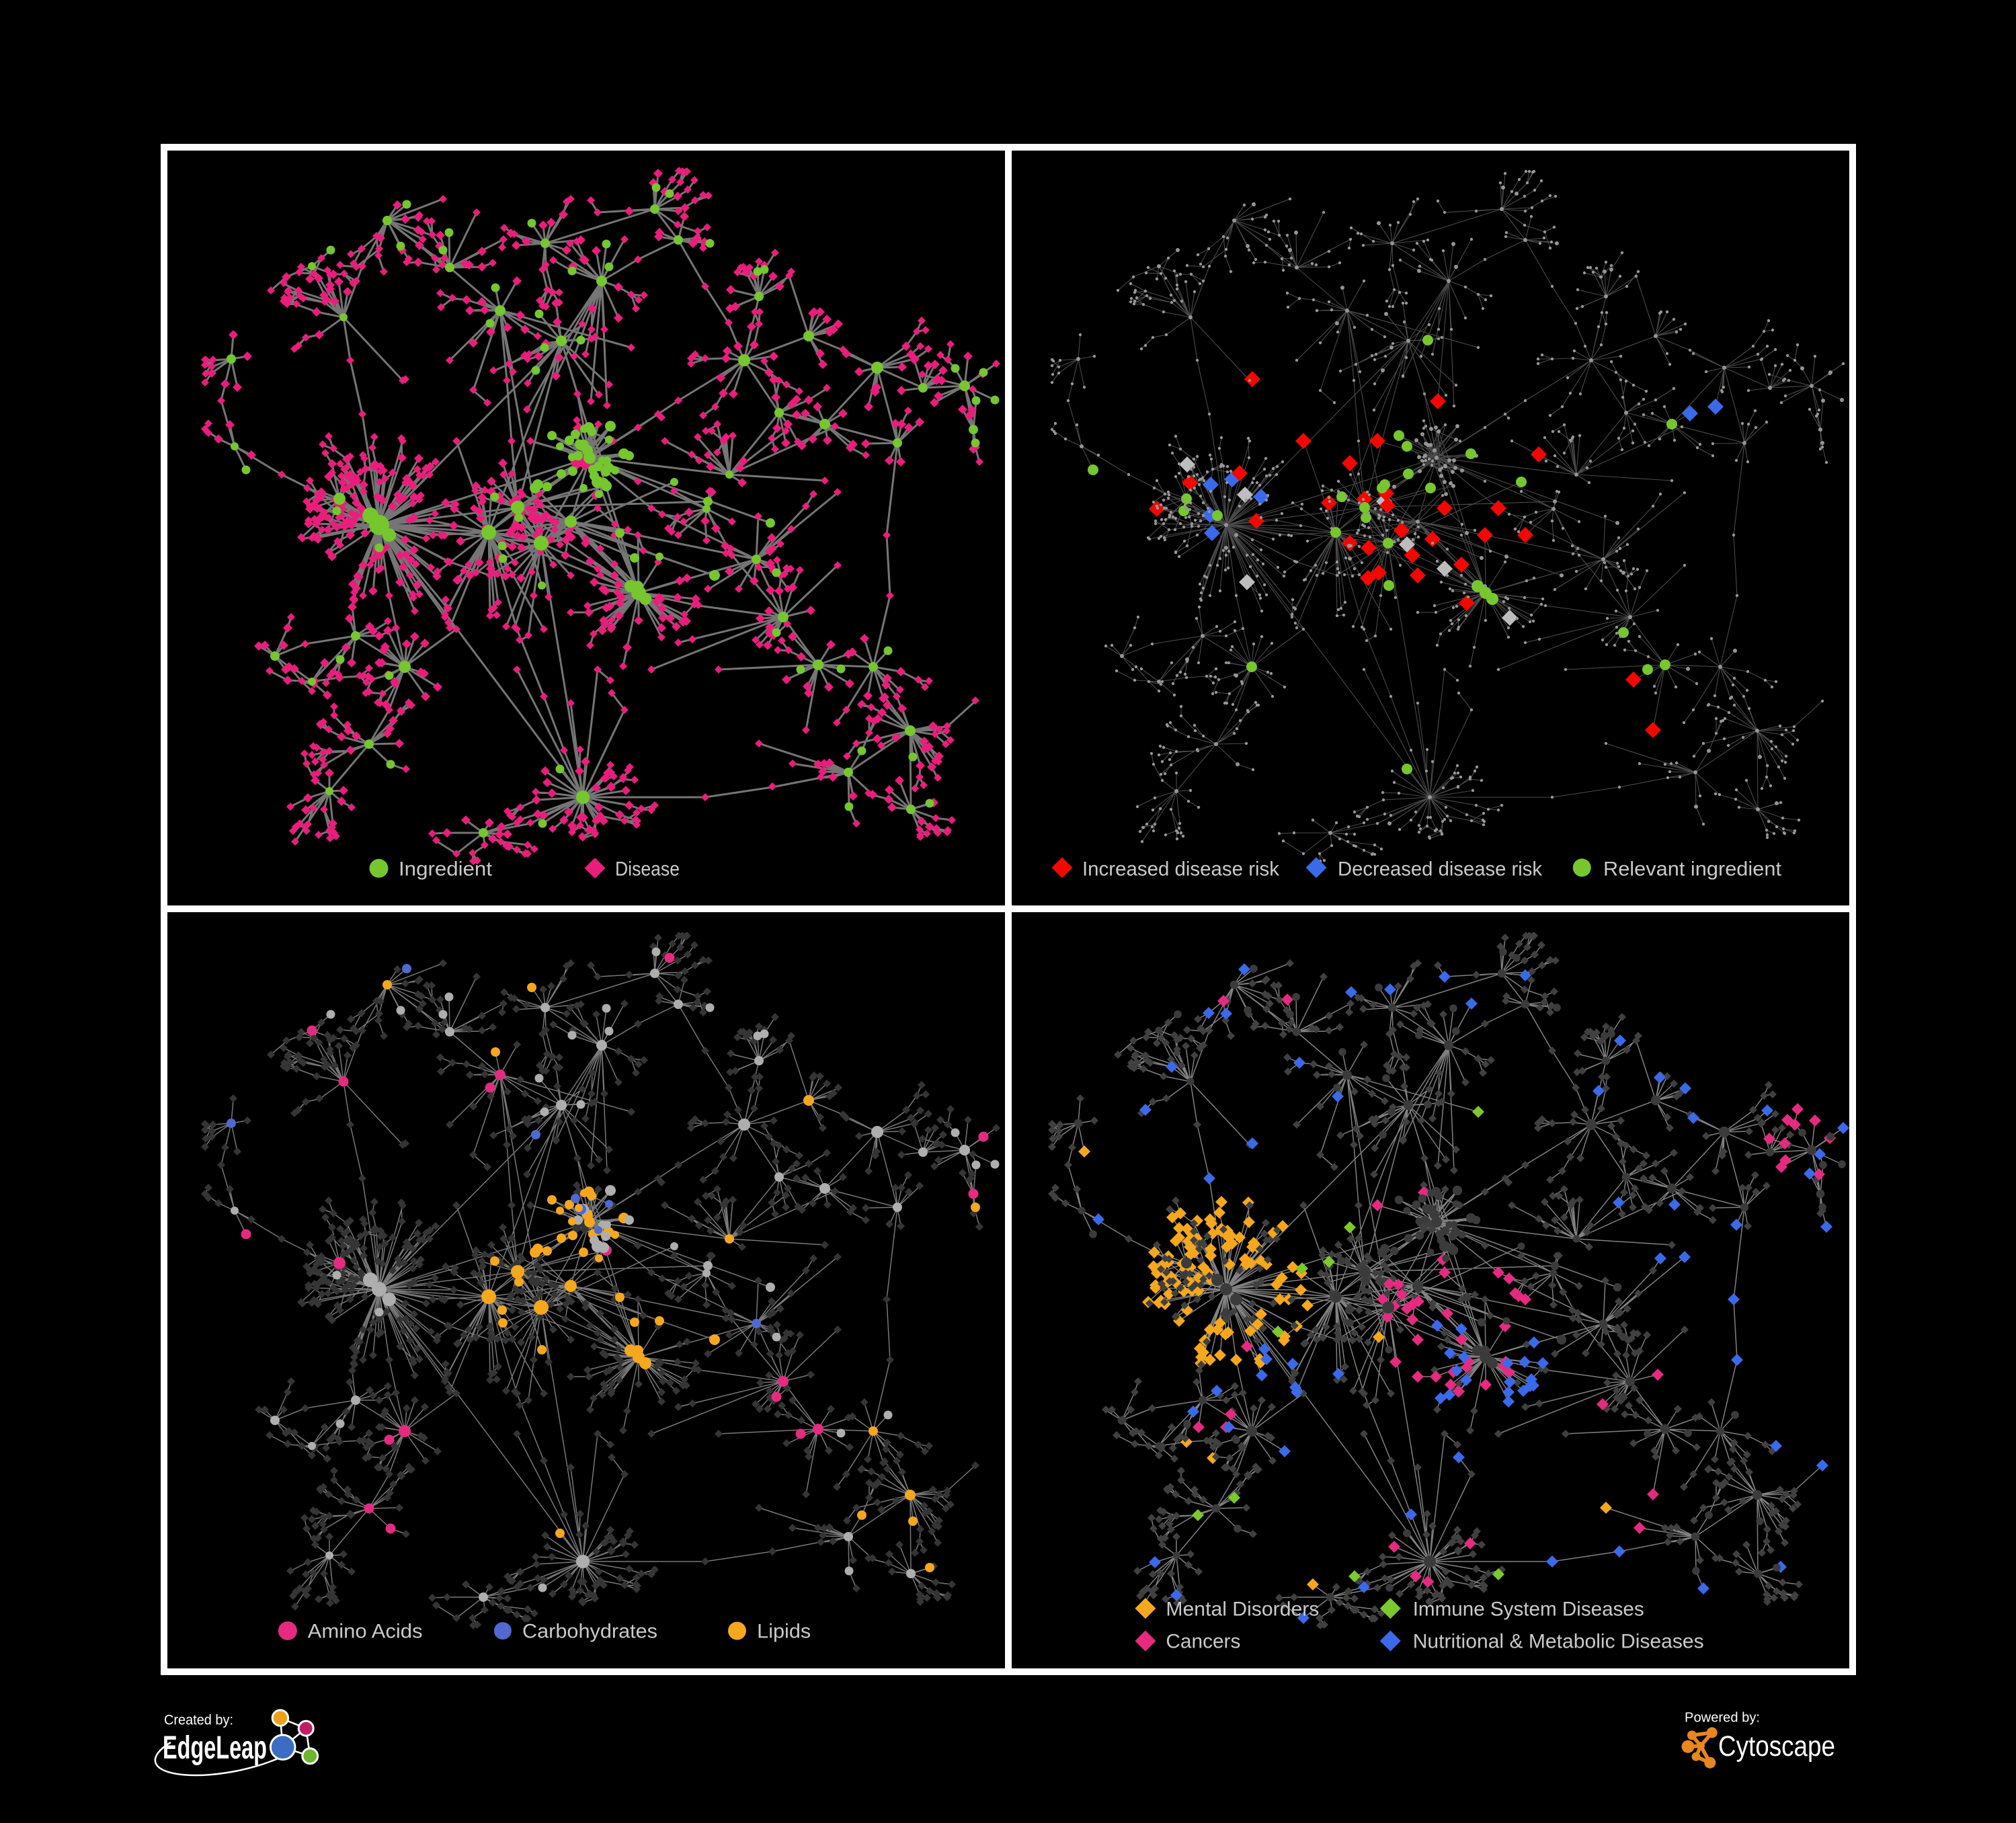  I want to click on svg-text: Immune System Diseases, so click(1528, 1610).